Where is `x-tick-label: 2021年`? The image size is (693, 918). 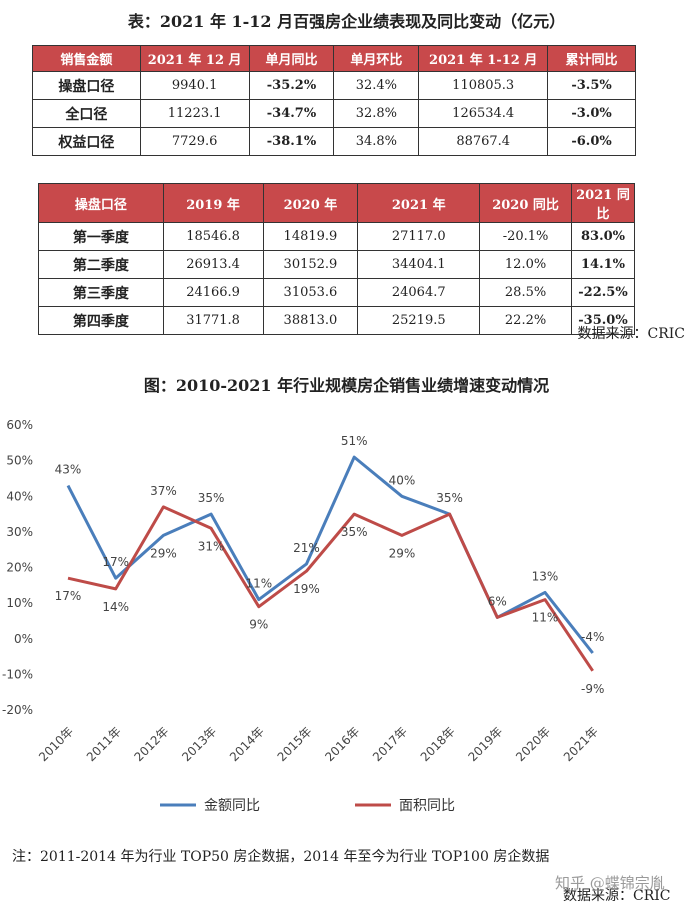 x-tick-label: 2021年 is located at coordinates (581, 744).